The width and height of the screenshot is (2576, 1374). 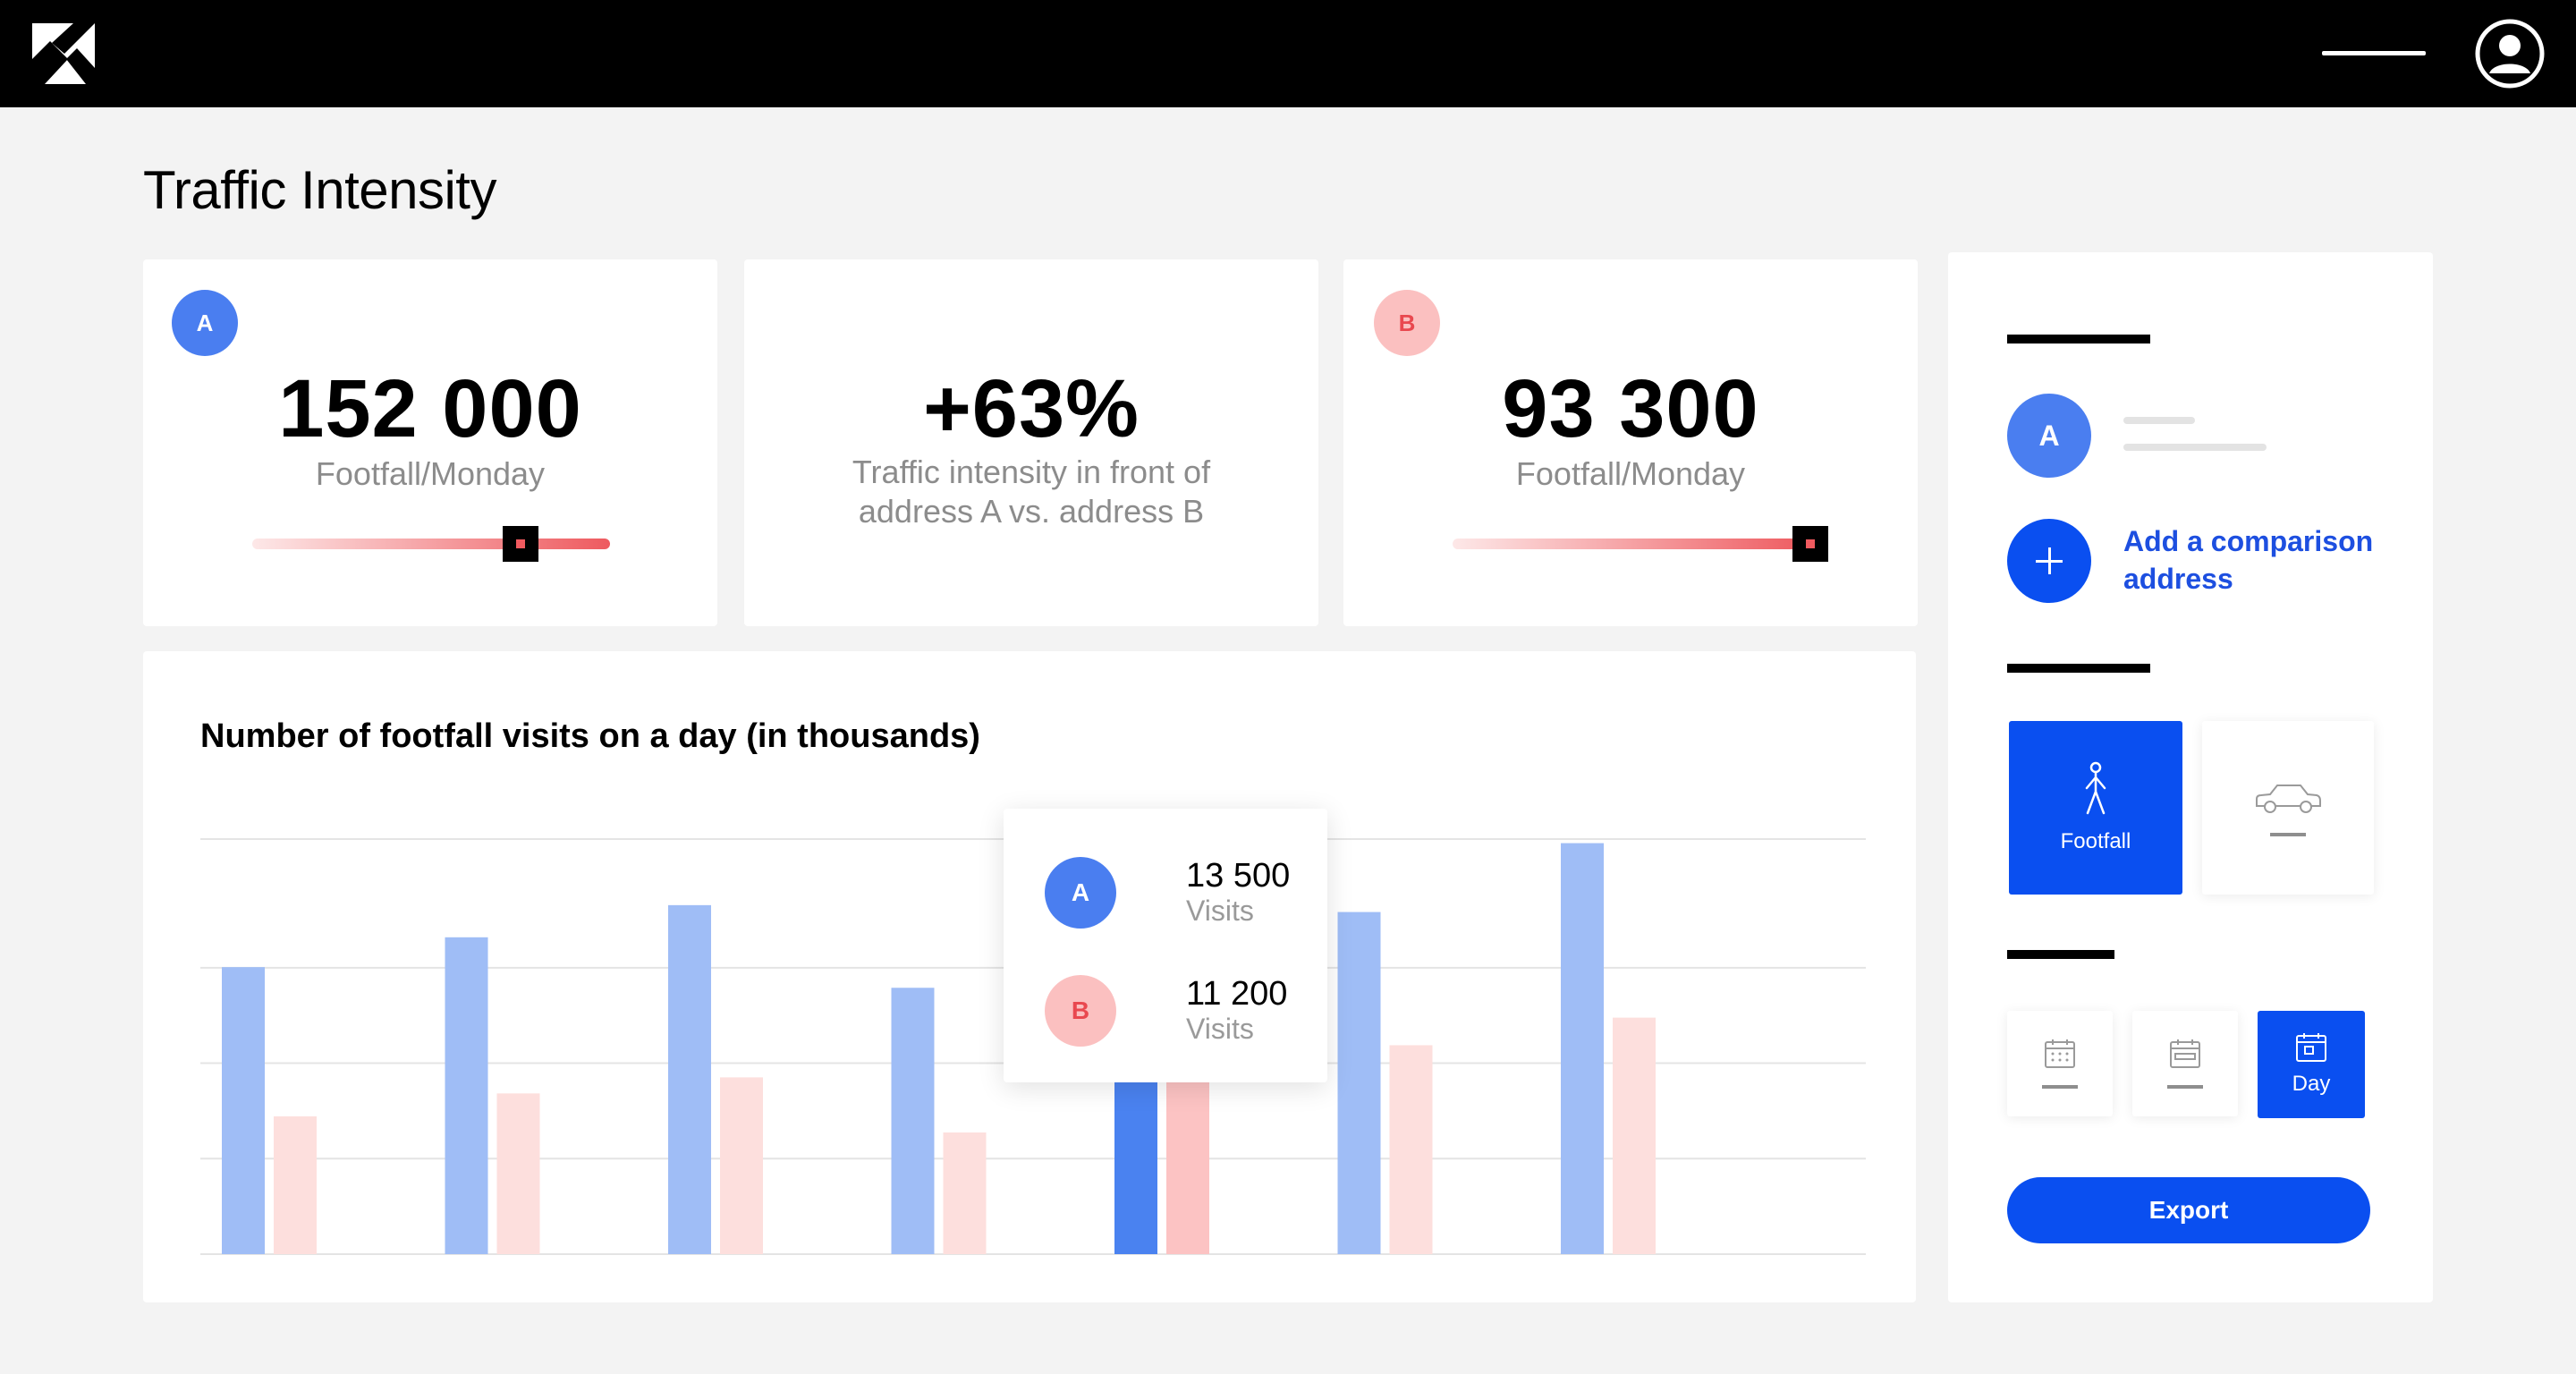 I want to click on plus-icon, so click(x=2049, y=560).